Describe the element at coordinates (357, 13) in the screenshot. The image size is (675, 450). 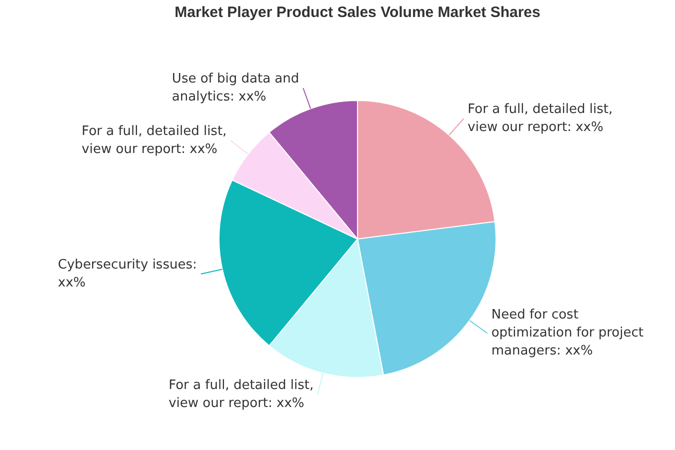
I see `chart-title: Market Player Product Sales Volume Market Shares` at that location.